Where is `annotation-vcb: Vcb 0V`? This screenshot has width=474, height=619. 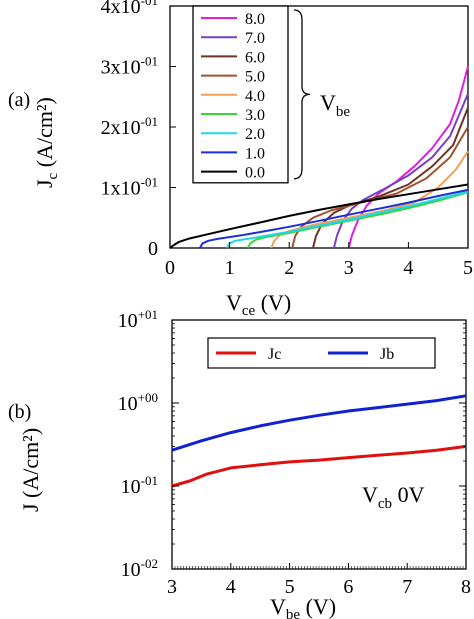 annotation-vcb: Vcb 0V is located at coordinates (393, 497).